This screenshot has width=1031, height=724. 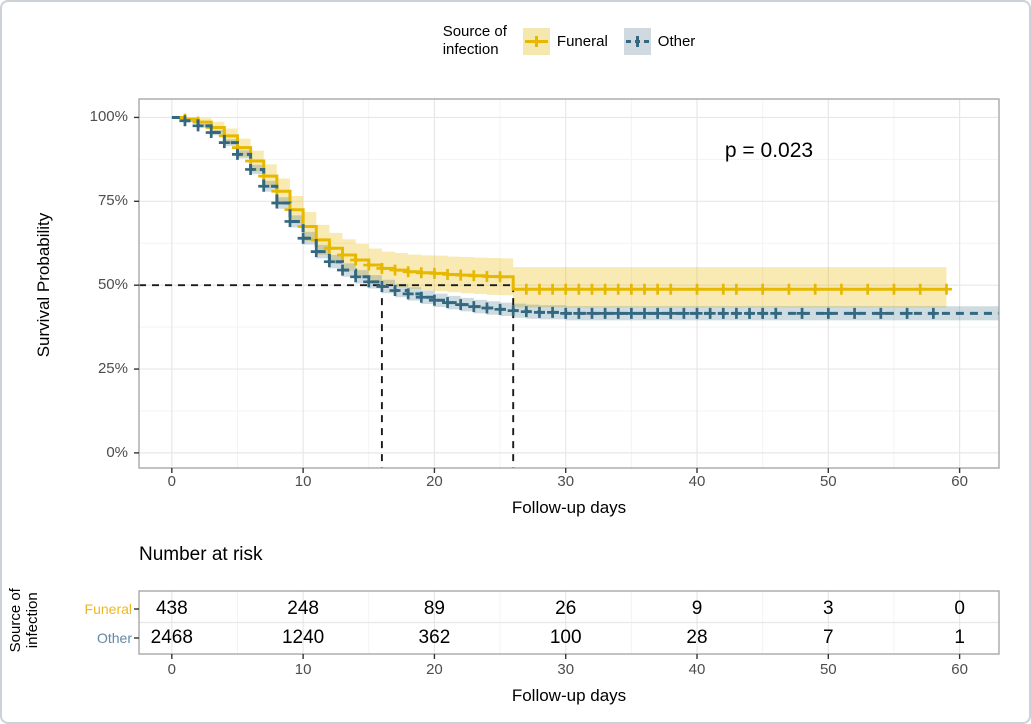 I want to click on risk-count: 7, so click(x=828, y=637).